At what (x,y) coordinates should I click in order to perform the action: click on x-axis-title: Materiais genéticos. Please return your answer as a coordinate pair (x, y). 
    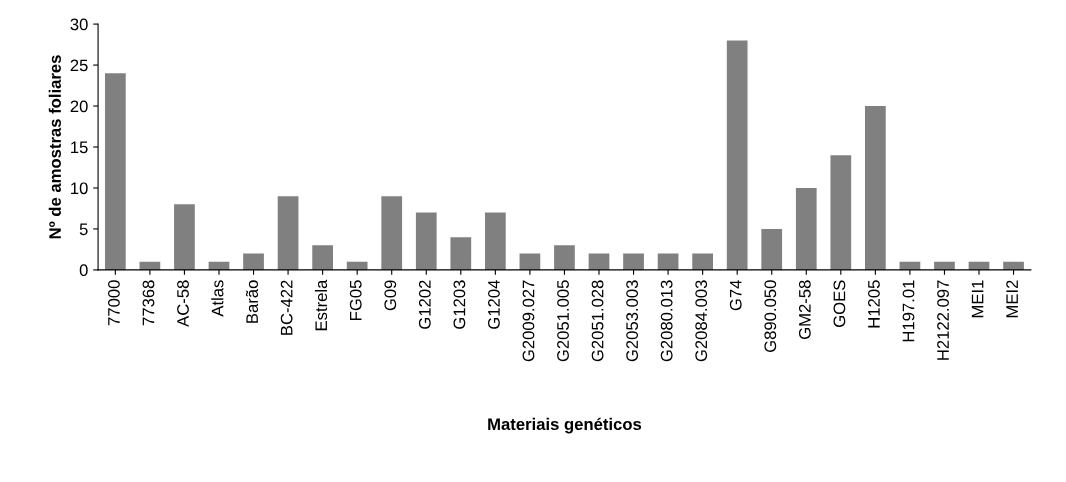
    Looking at the image, I should click on (565, 425).